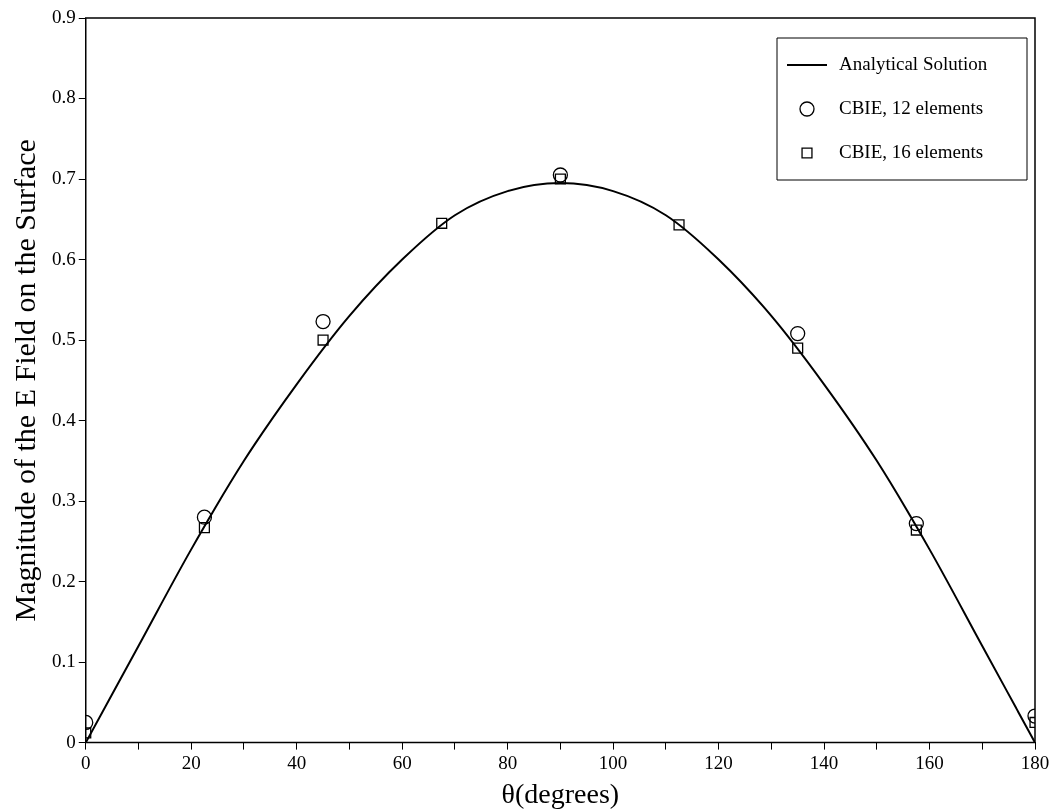 The width and height of the screenshot is (1060, 812). Describe the element at coordinates (64, 97) in the screenshot. I see `y-tick-label: 0.8` at that location.